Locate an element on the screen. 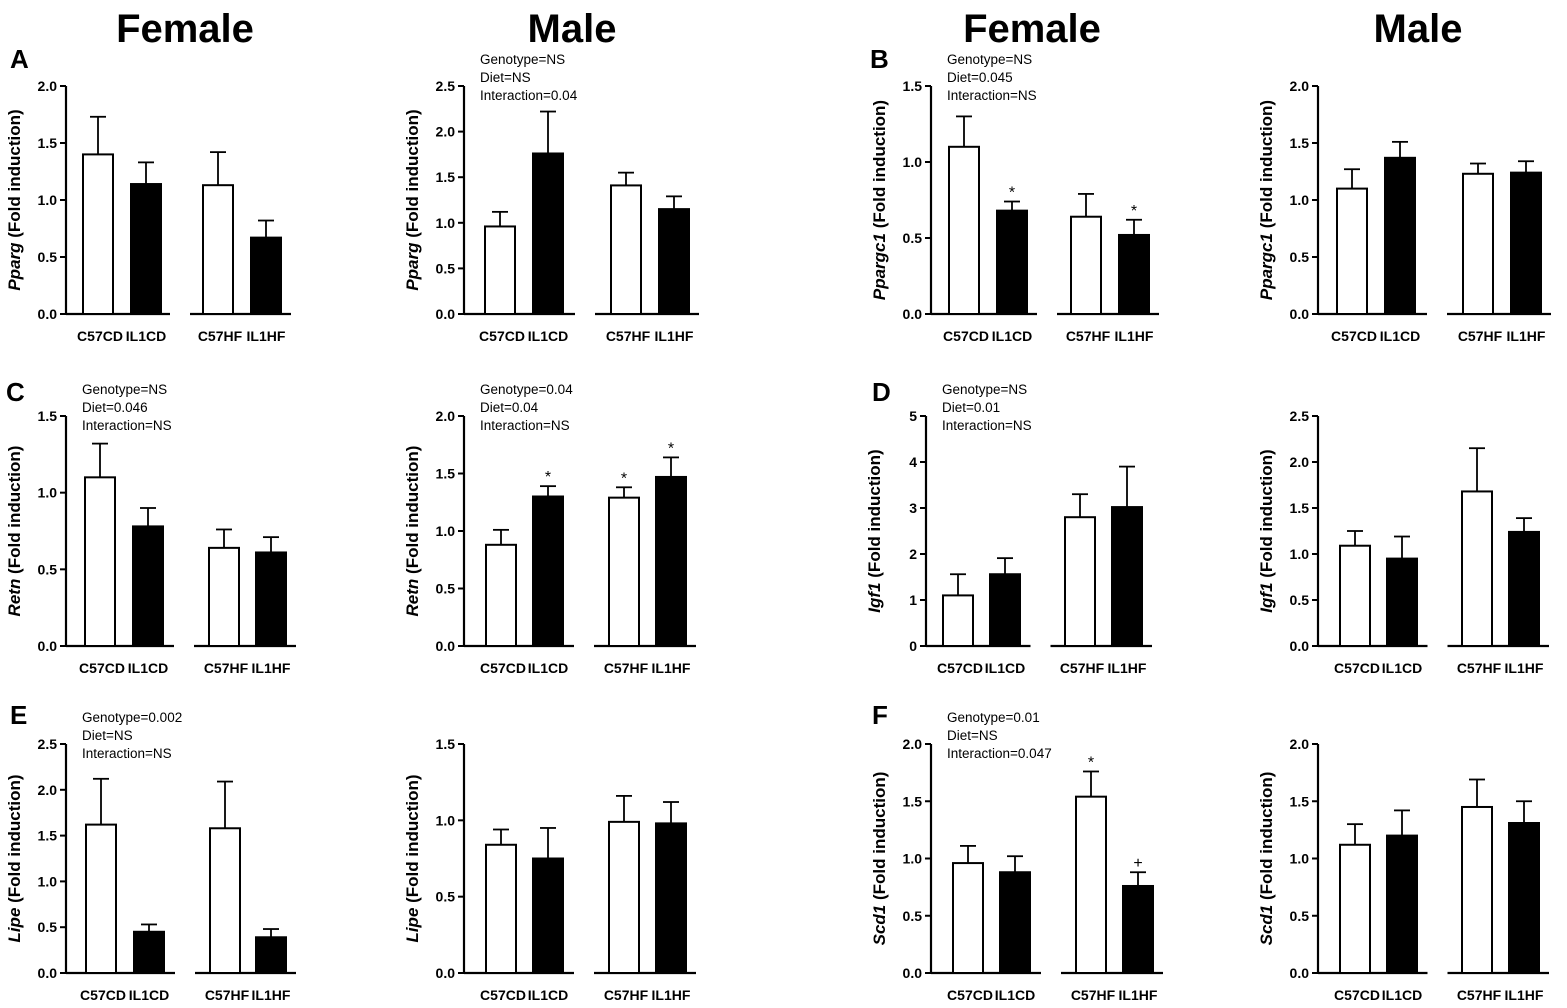  panel-e-female-bar-il1cd is located at coordinates (149, 952).